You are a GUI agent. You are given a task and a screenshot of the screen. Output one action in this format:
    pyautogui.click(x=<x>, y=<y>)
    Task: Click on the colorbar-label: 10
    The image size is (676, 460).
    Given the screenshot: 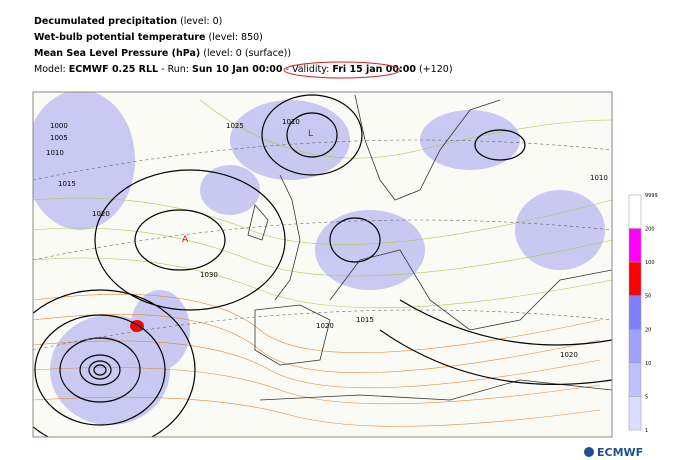 What is the action you would take?
    pyautogui.click(x=648, y=364)
    